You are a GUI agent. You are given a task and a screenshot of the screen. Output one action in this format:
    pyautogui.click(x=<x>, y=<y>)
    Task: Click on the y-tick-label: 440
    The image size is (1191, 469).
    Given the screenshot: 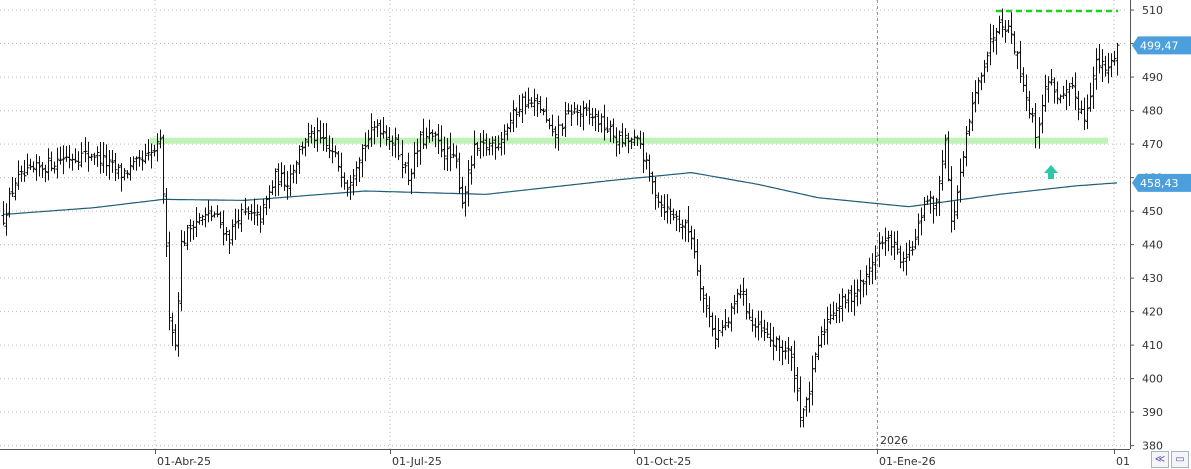 What is the action you would take?
    pyautogui.click(x=1152, y=245)
    